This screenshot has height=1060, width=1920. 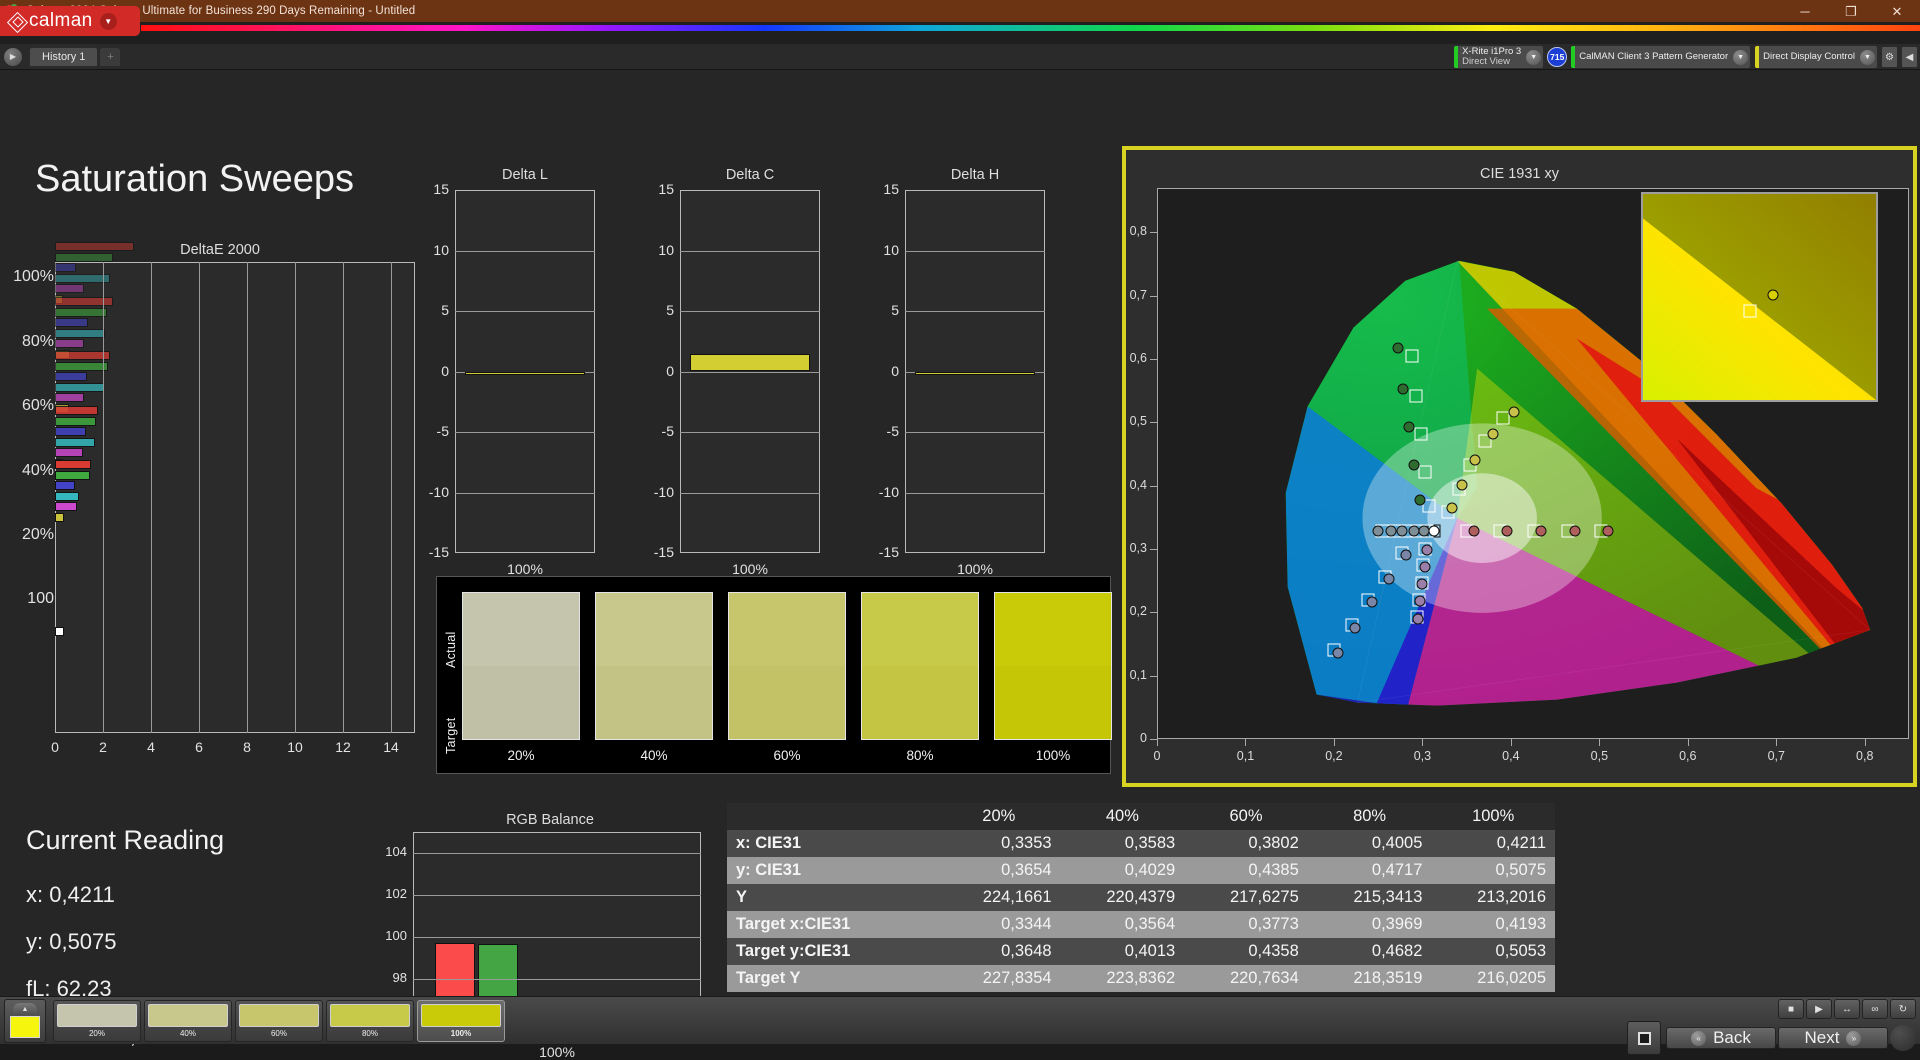 What do you see at coordinates (1273, 870) in the screenshot?
I see `table-cell: 0,4385` at bounding box center [1273, 870].